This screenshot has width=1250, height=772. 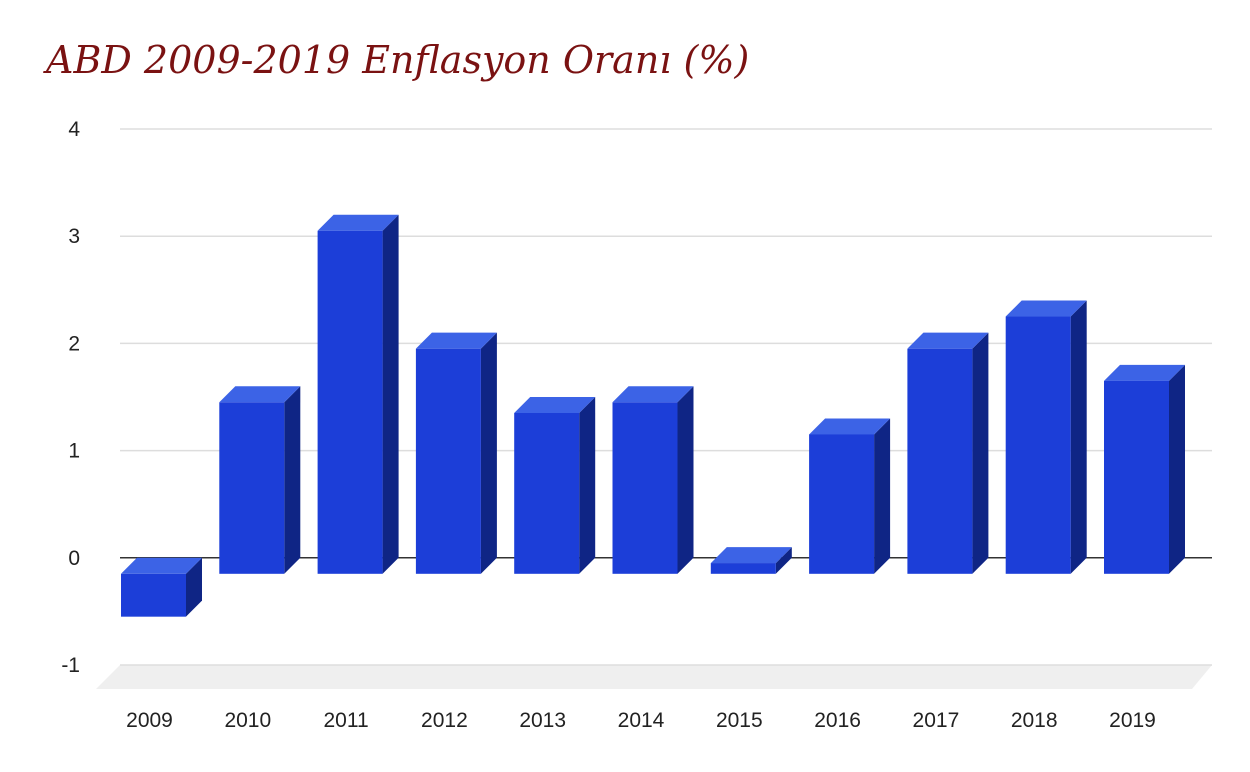 What do you see at coordinates (74, 451) in the screenshot?
I see `y-tick-label: 1` at bounding box center [74, 451].